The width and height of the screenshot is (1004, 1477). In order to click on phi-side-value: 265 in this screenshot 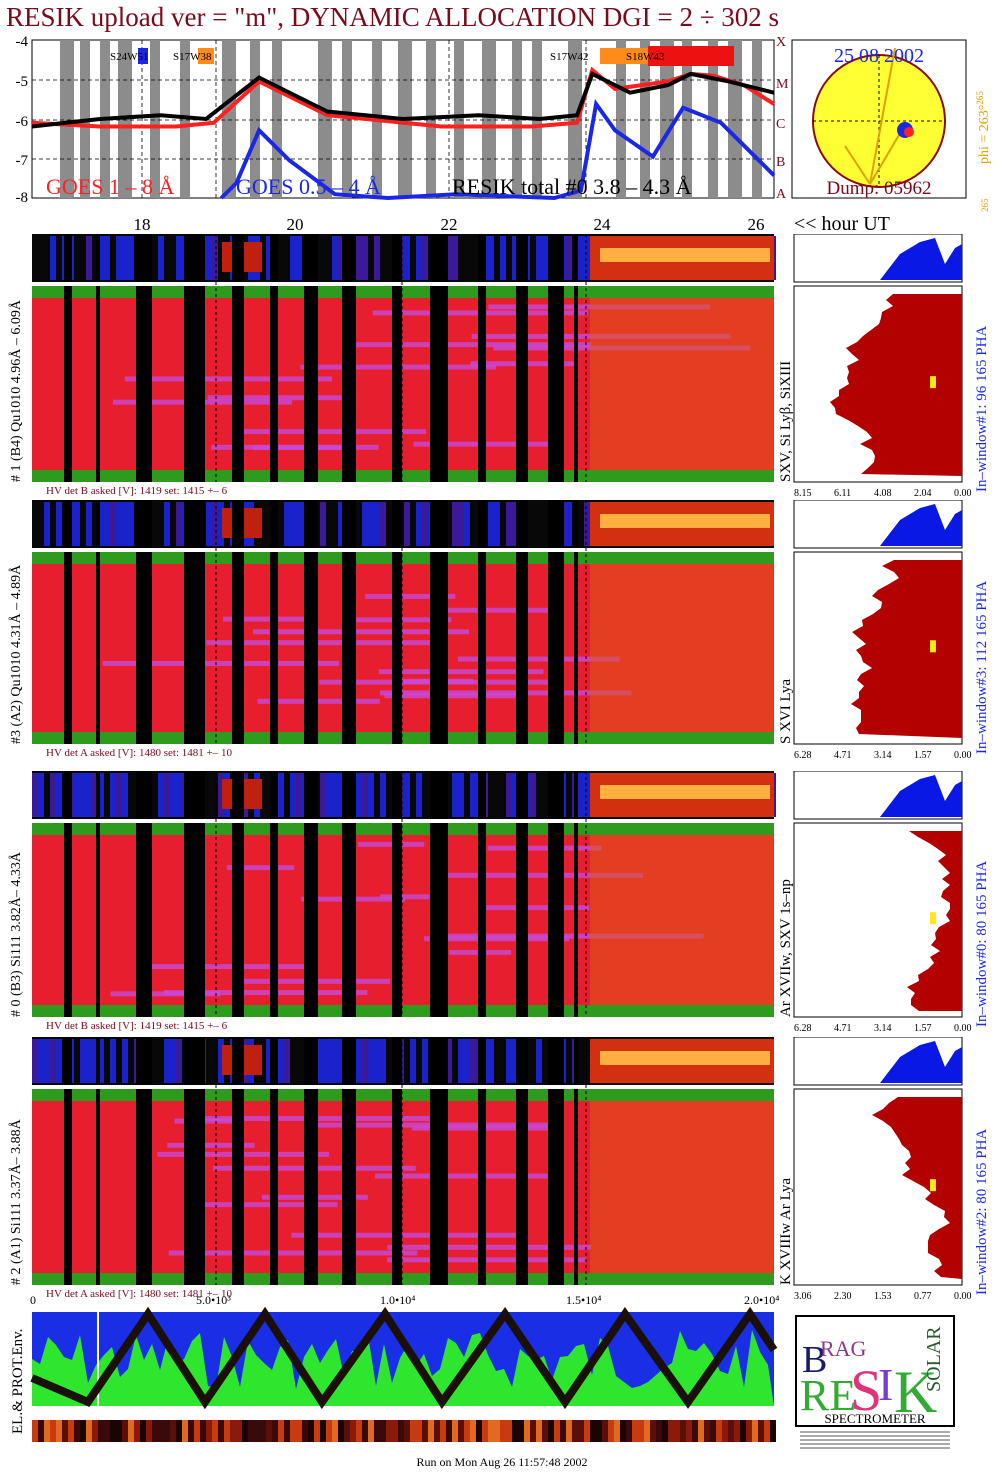, I will do `click(985, 205)`.